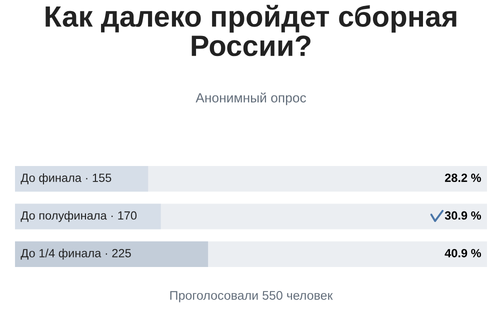 The height and width of the screenshot is (324, 502). Describe the element at coordinates (75, 254) in the screenshot. I see `y-tick-label: До 1/4 финала · 225` at that location.